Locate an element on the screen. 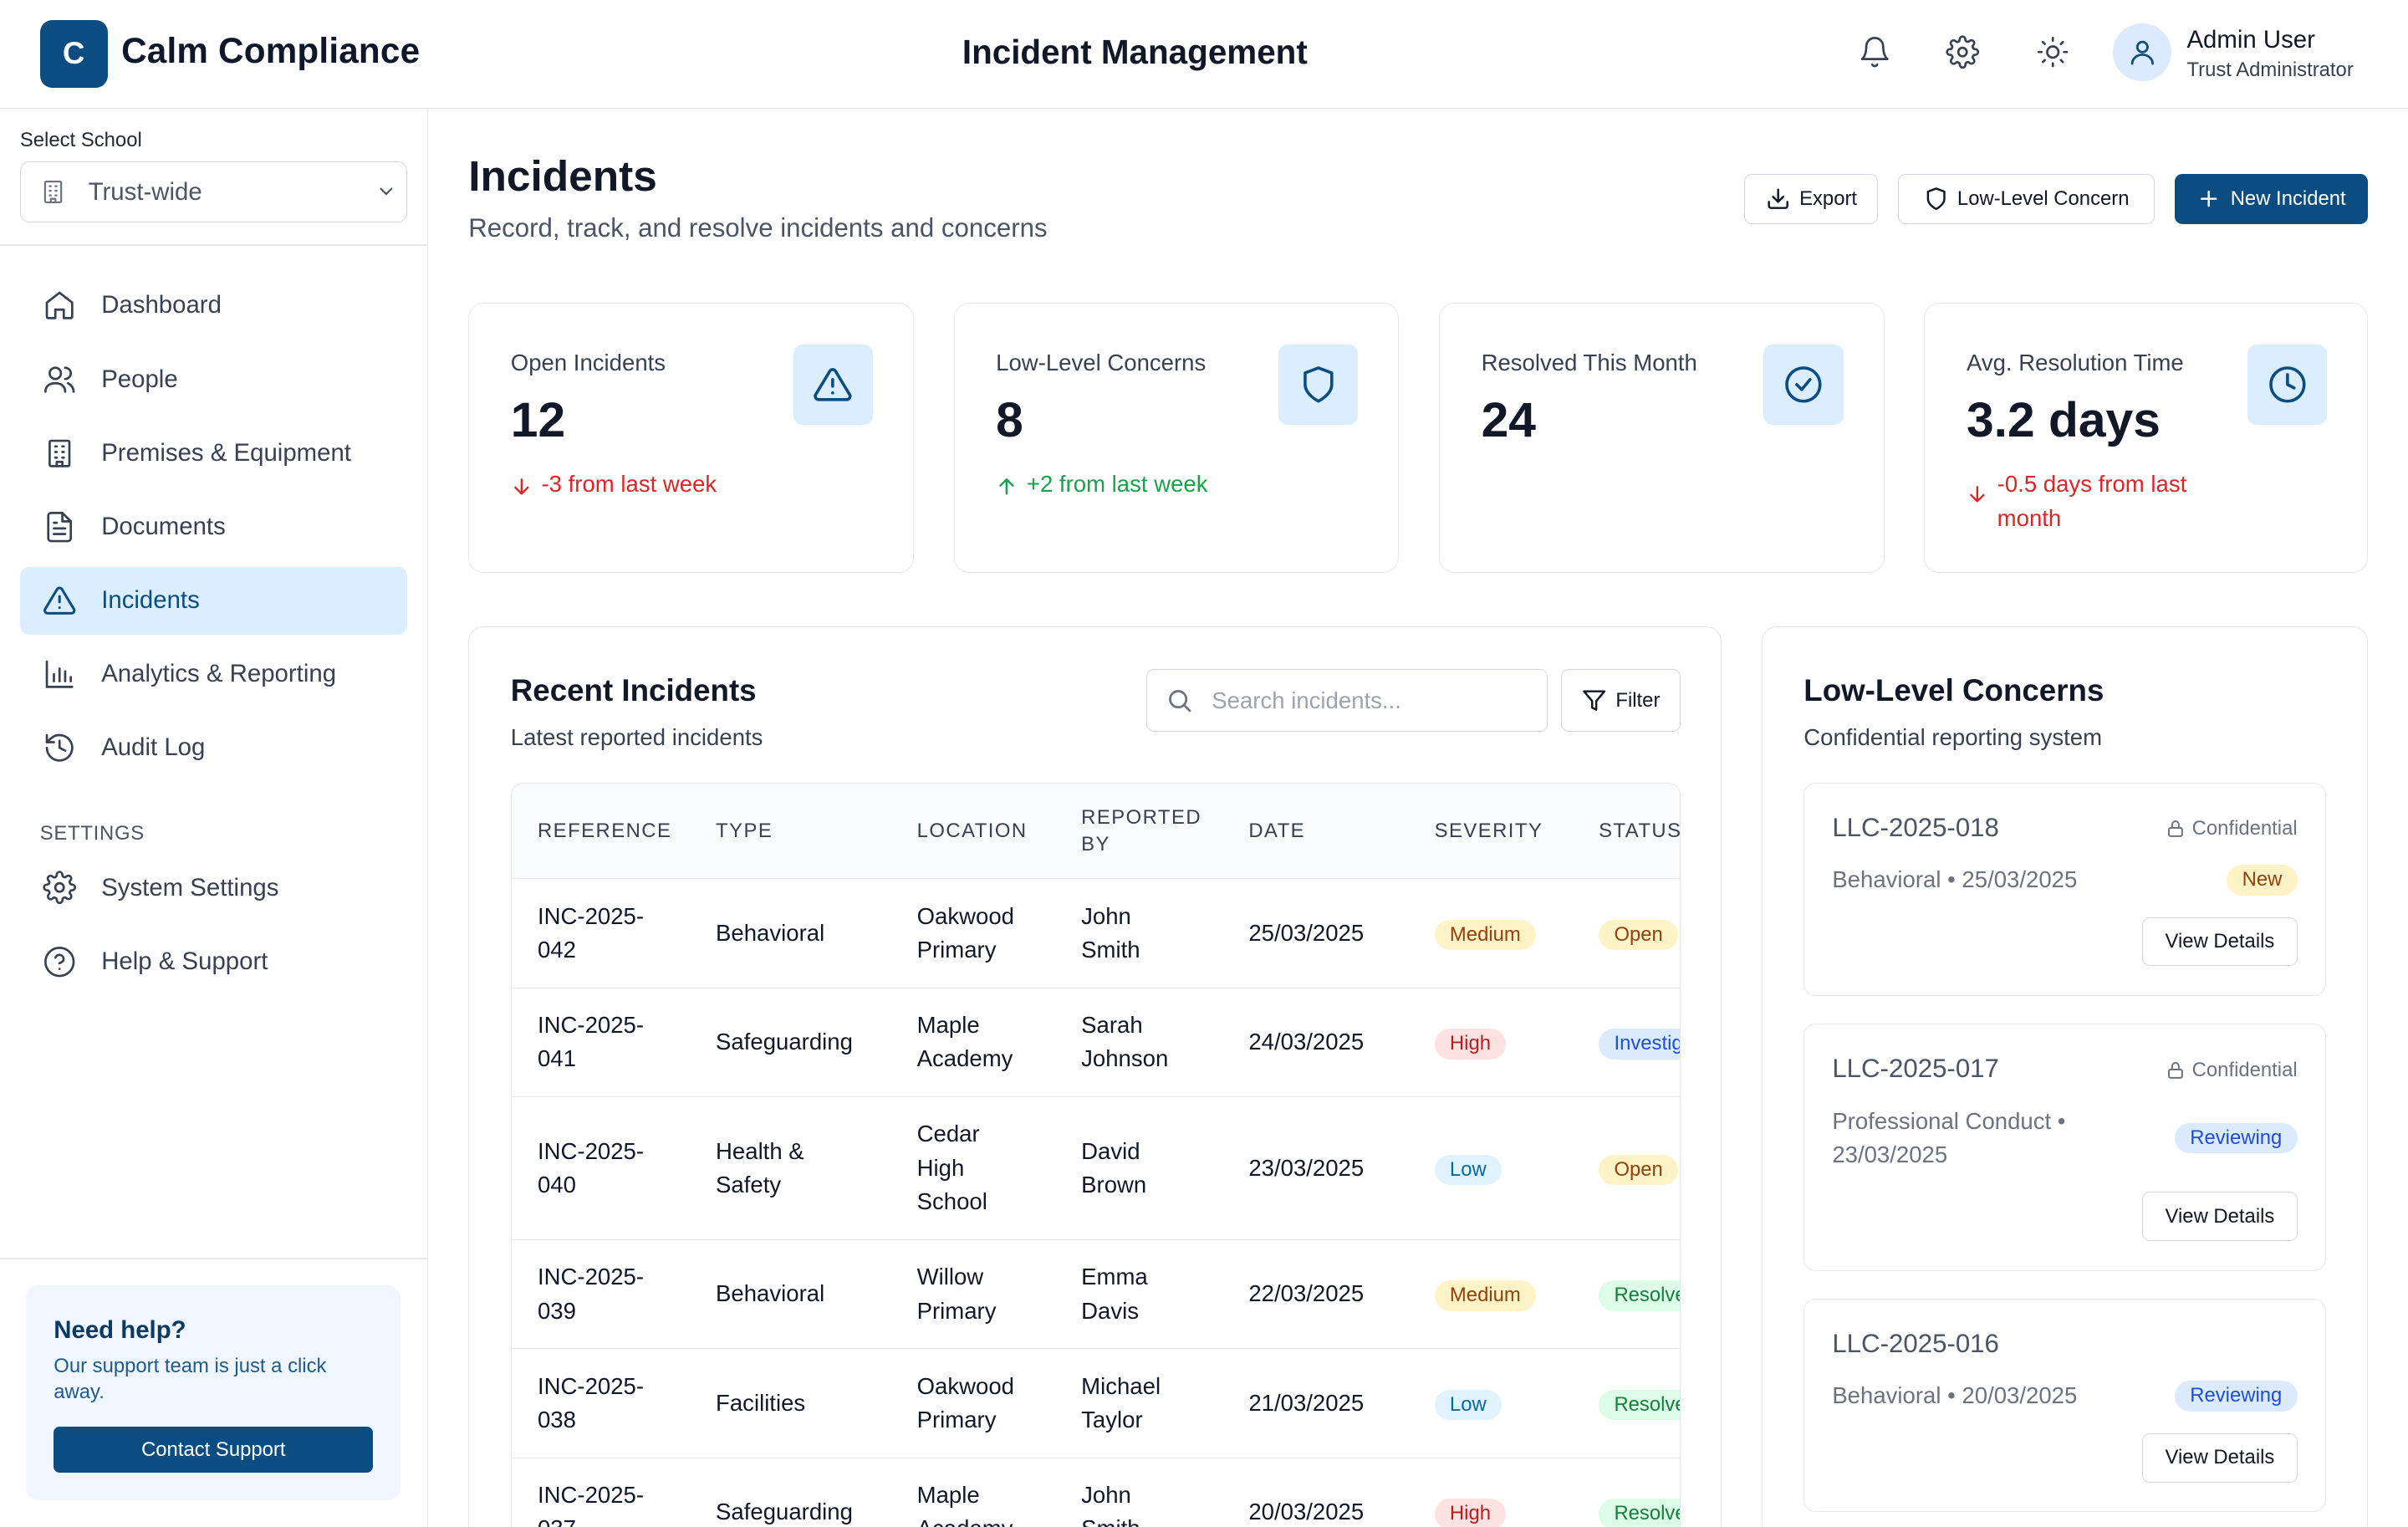  column-header-location: LOCATION is located at coordinates (972, 832).